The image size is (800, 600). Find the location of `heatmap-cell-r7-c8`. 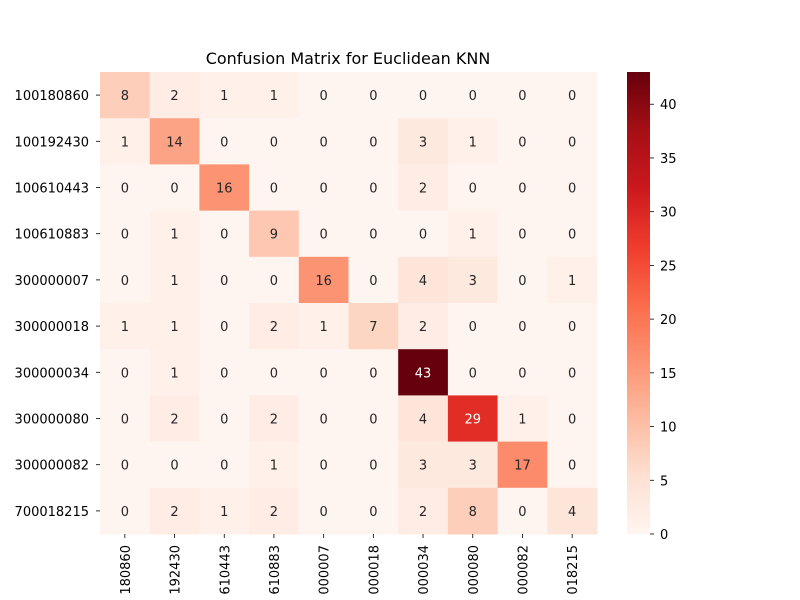

heatmap-cell-r7-c8 is located at coordinates (522, 419).